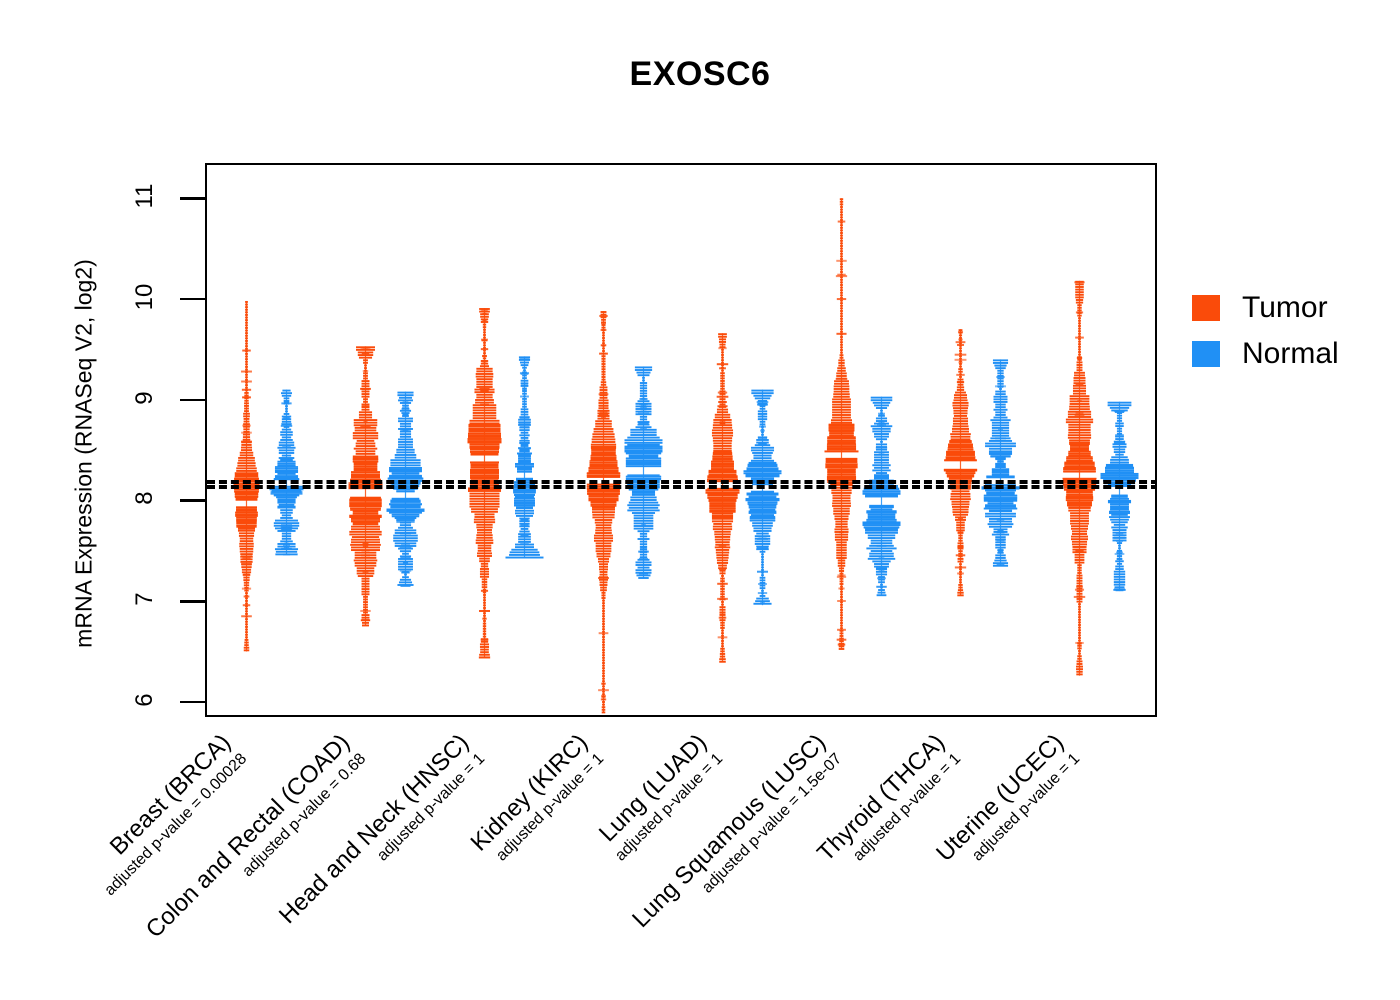 The image size is (1400, 1000). Describe the element at coordinates (1292, 308) in the screenshot. I see `legend-item: Tumor` at that location.